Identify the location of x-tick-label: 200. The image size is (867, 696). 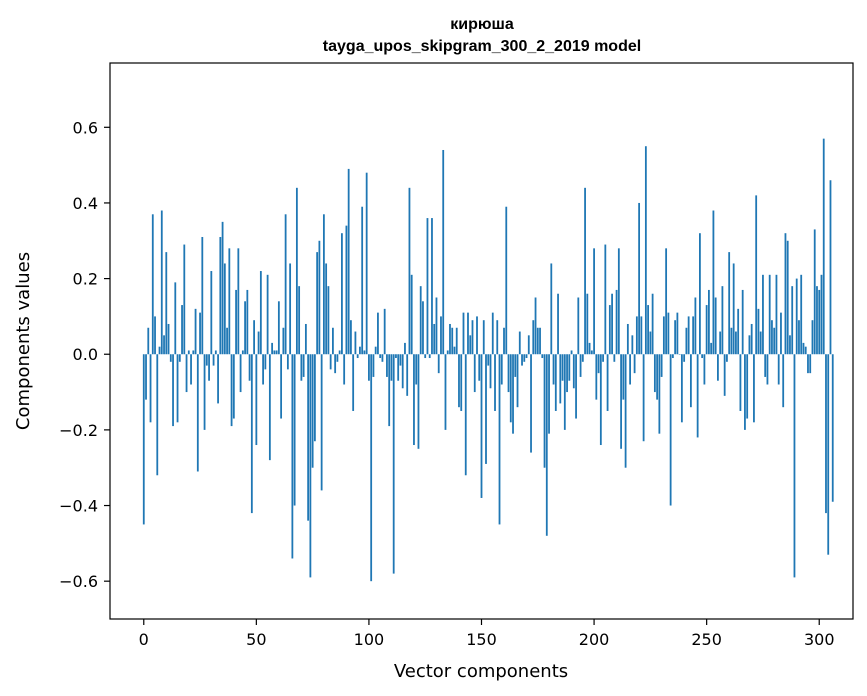
(594, 639).